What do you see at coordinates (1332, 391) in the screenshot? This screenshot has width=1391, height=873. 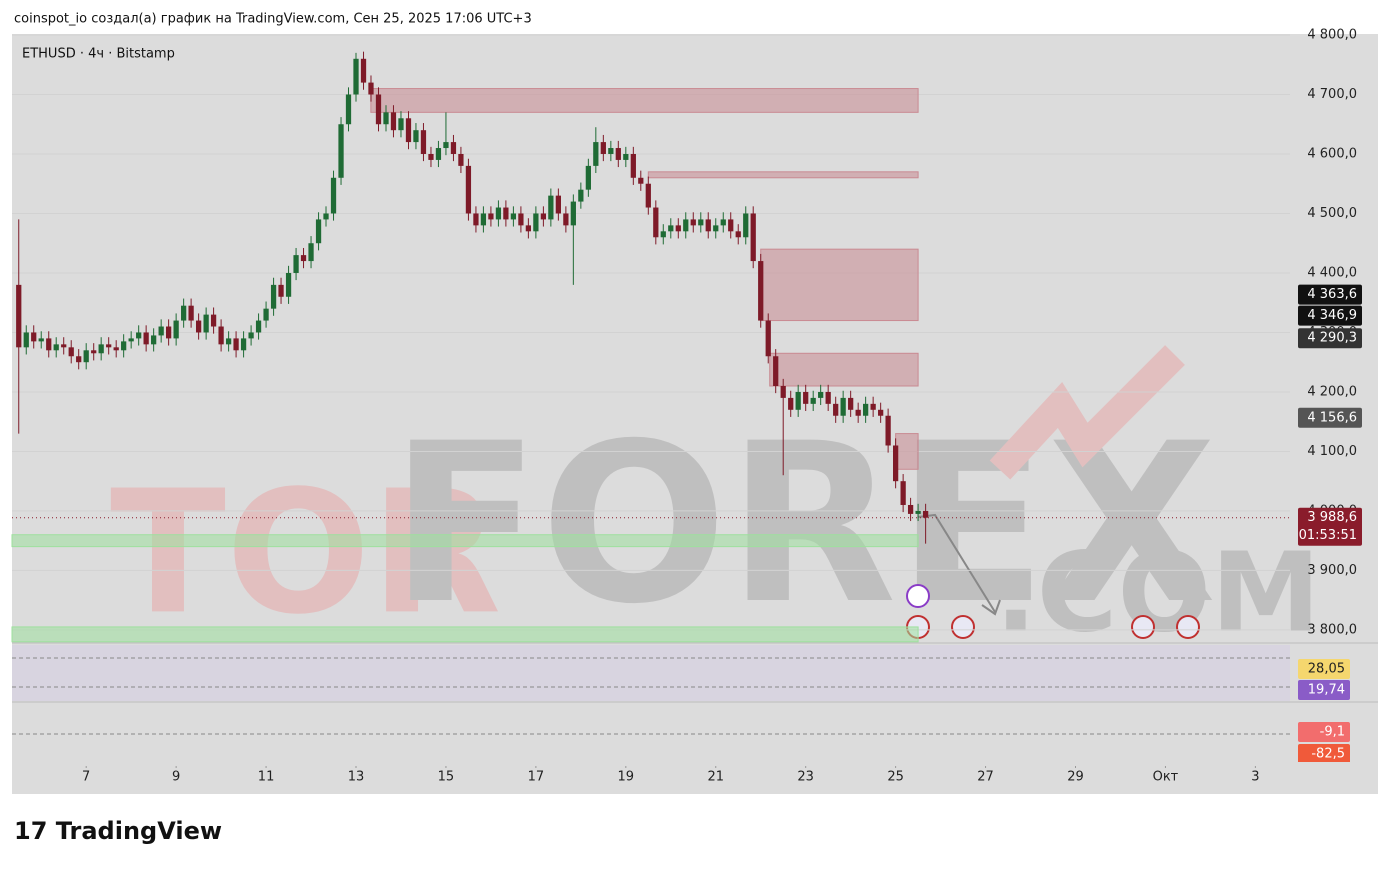 I see `y-tick-label: 4 200,0` at bounding box center [1332, 391].